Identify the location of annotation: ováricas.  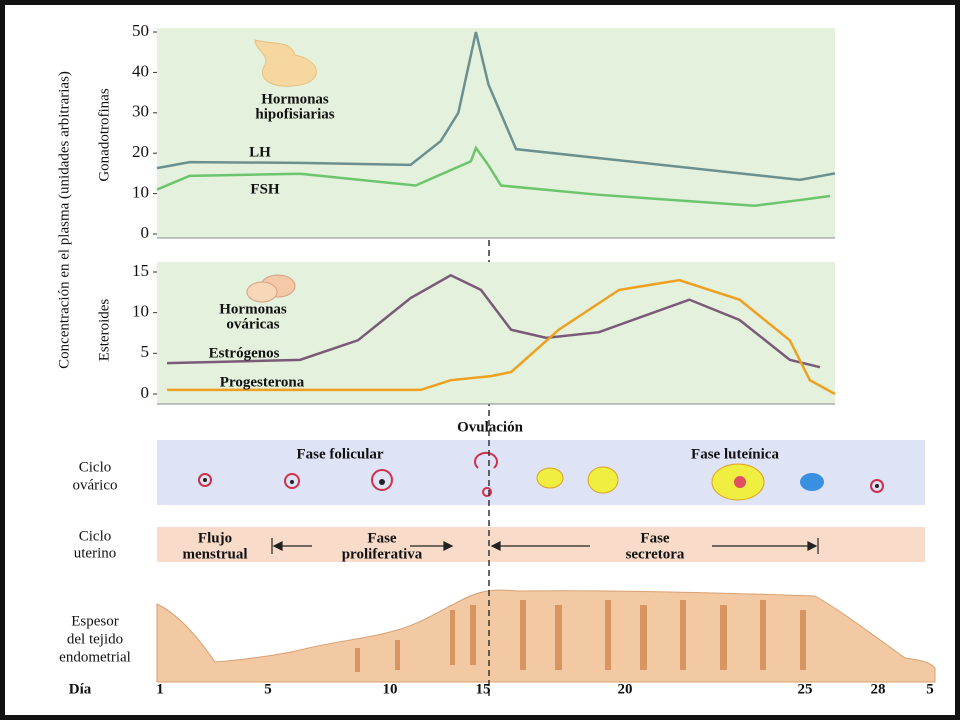
(252, 324).